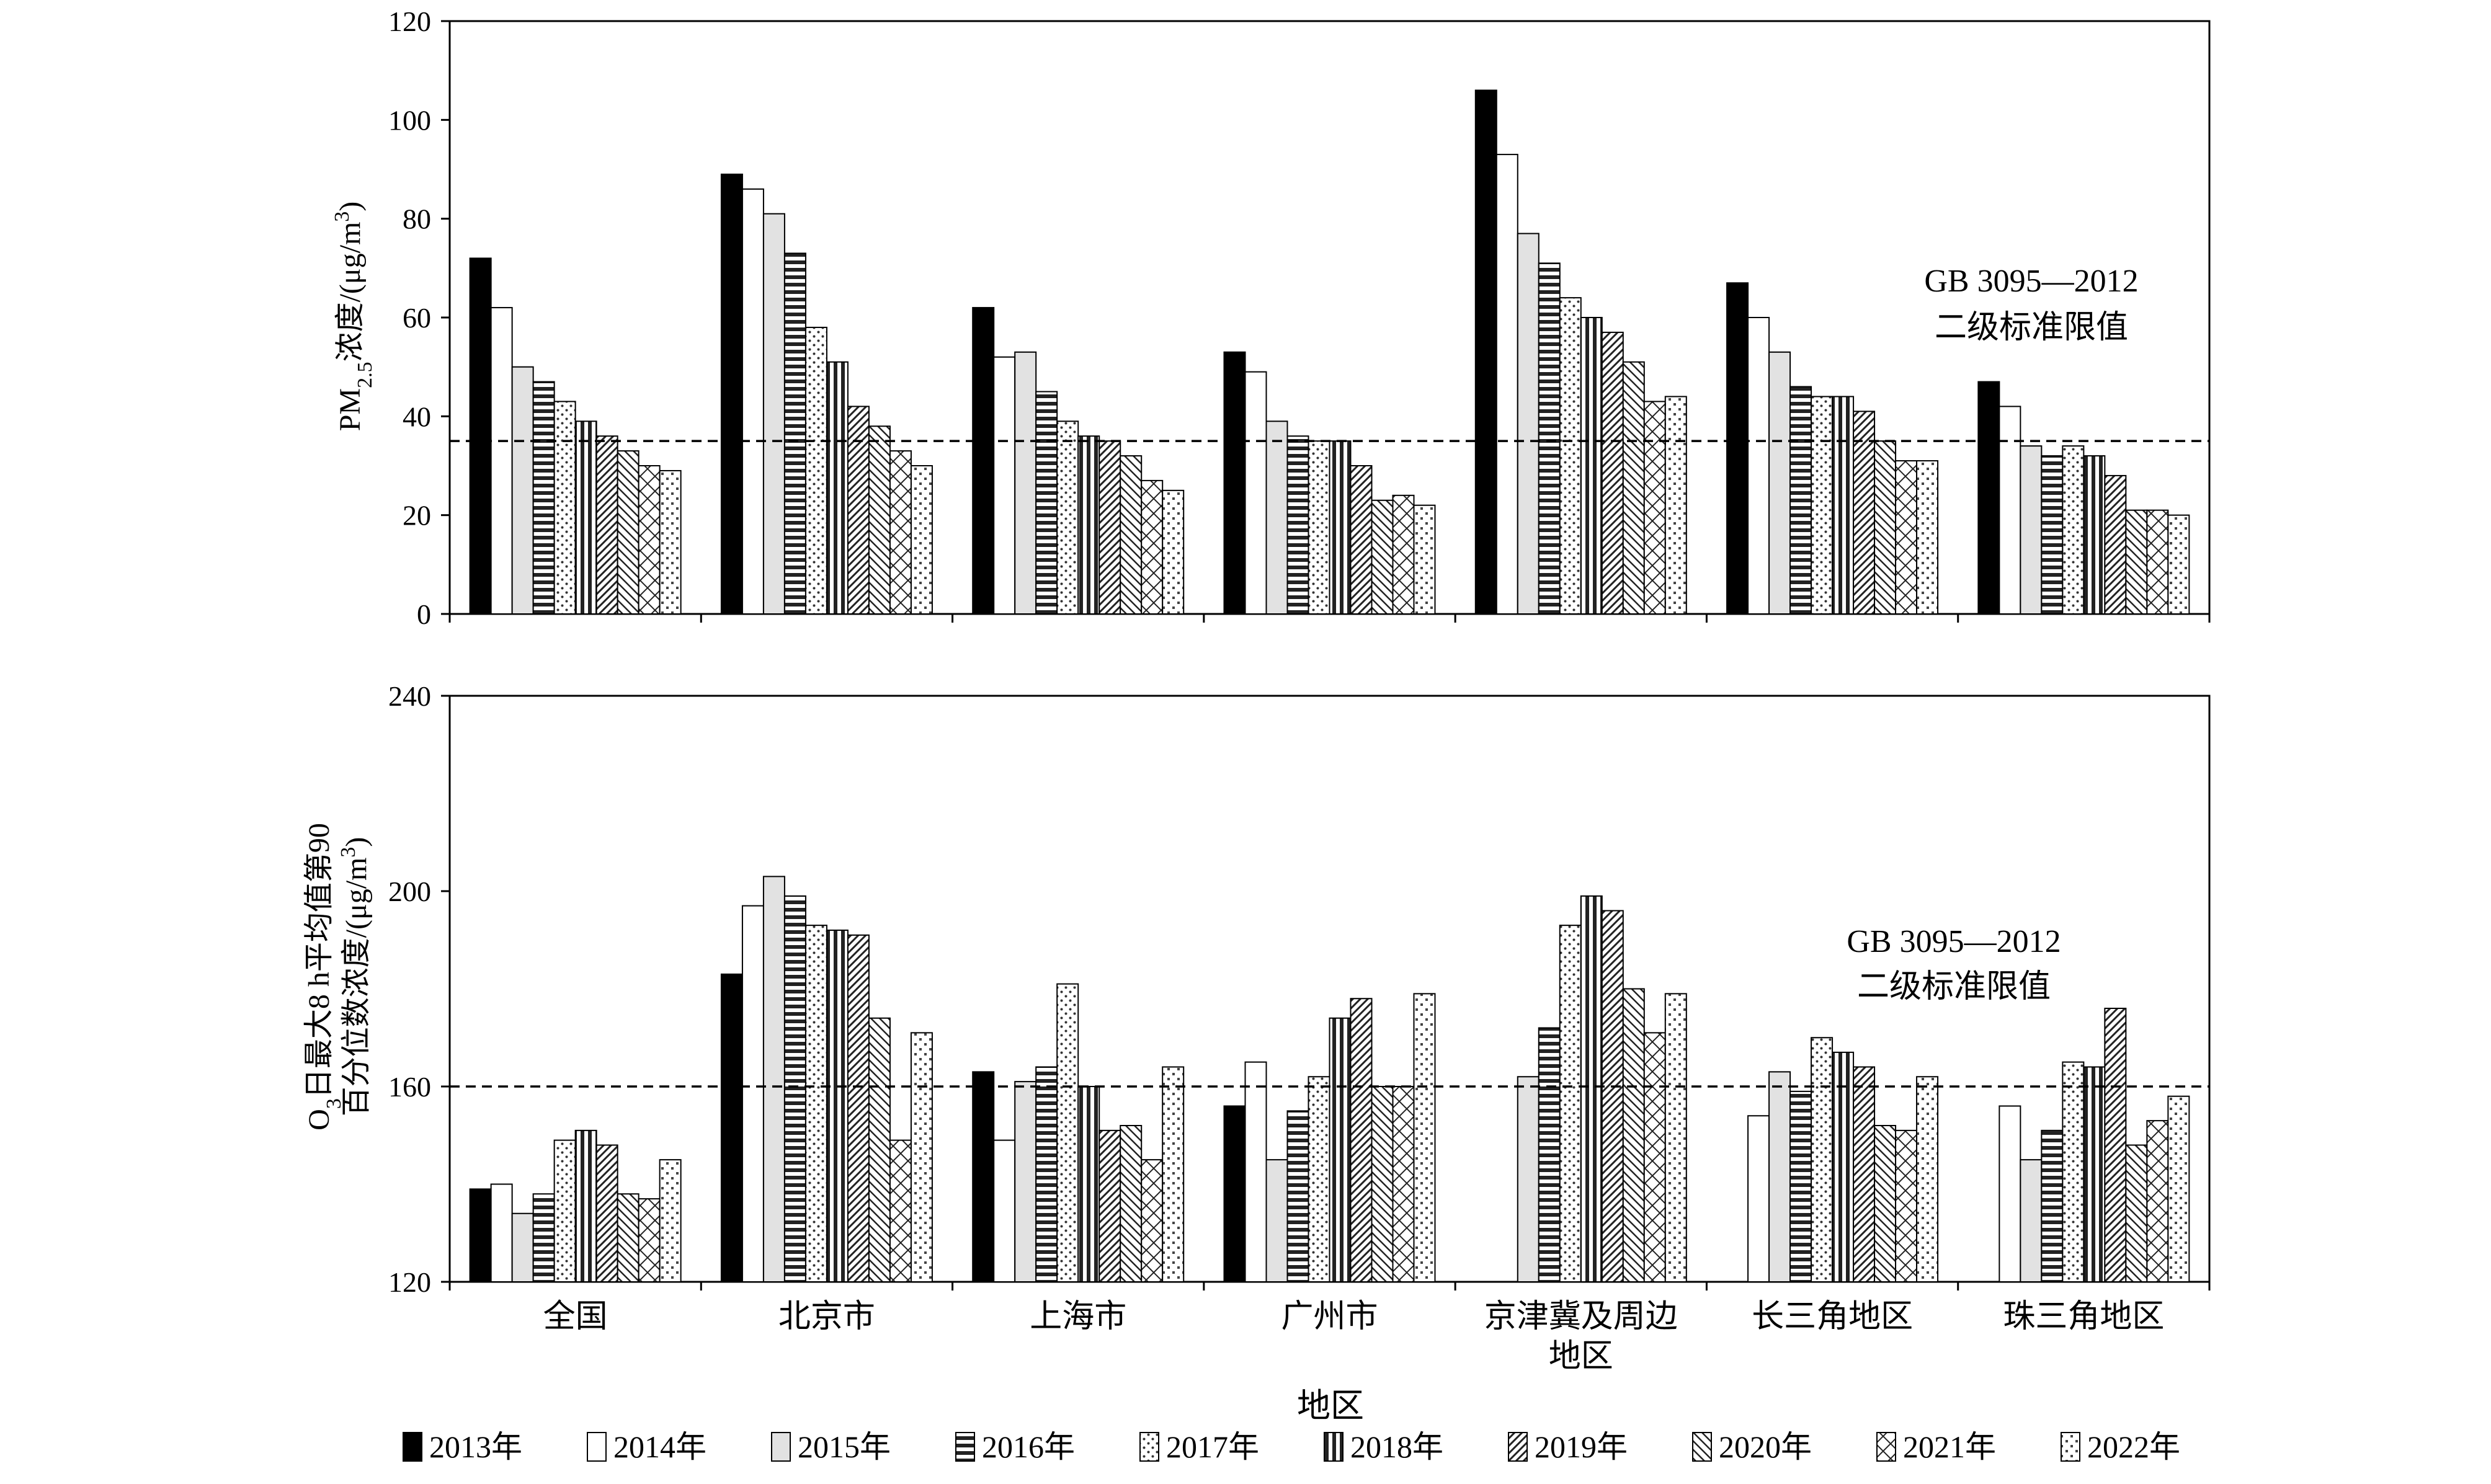 The width and height of the screenshot is (2491, 1484). Describe the element at coordinates (424, 614) in the screenshot. I see `y-tick-label: 0` at that location.